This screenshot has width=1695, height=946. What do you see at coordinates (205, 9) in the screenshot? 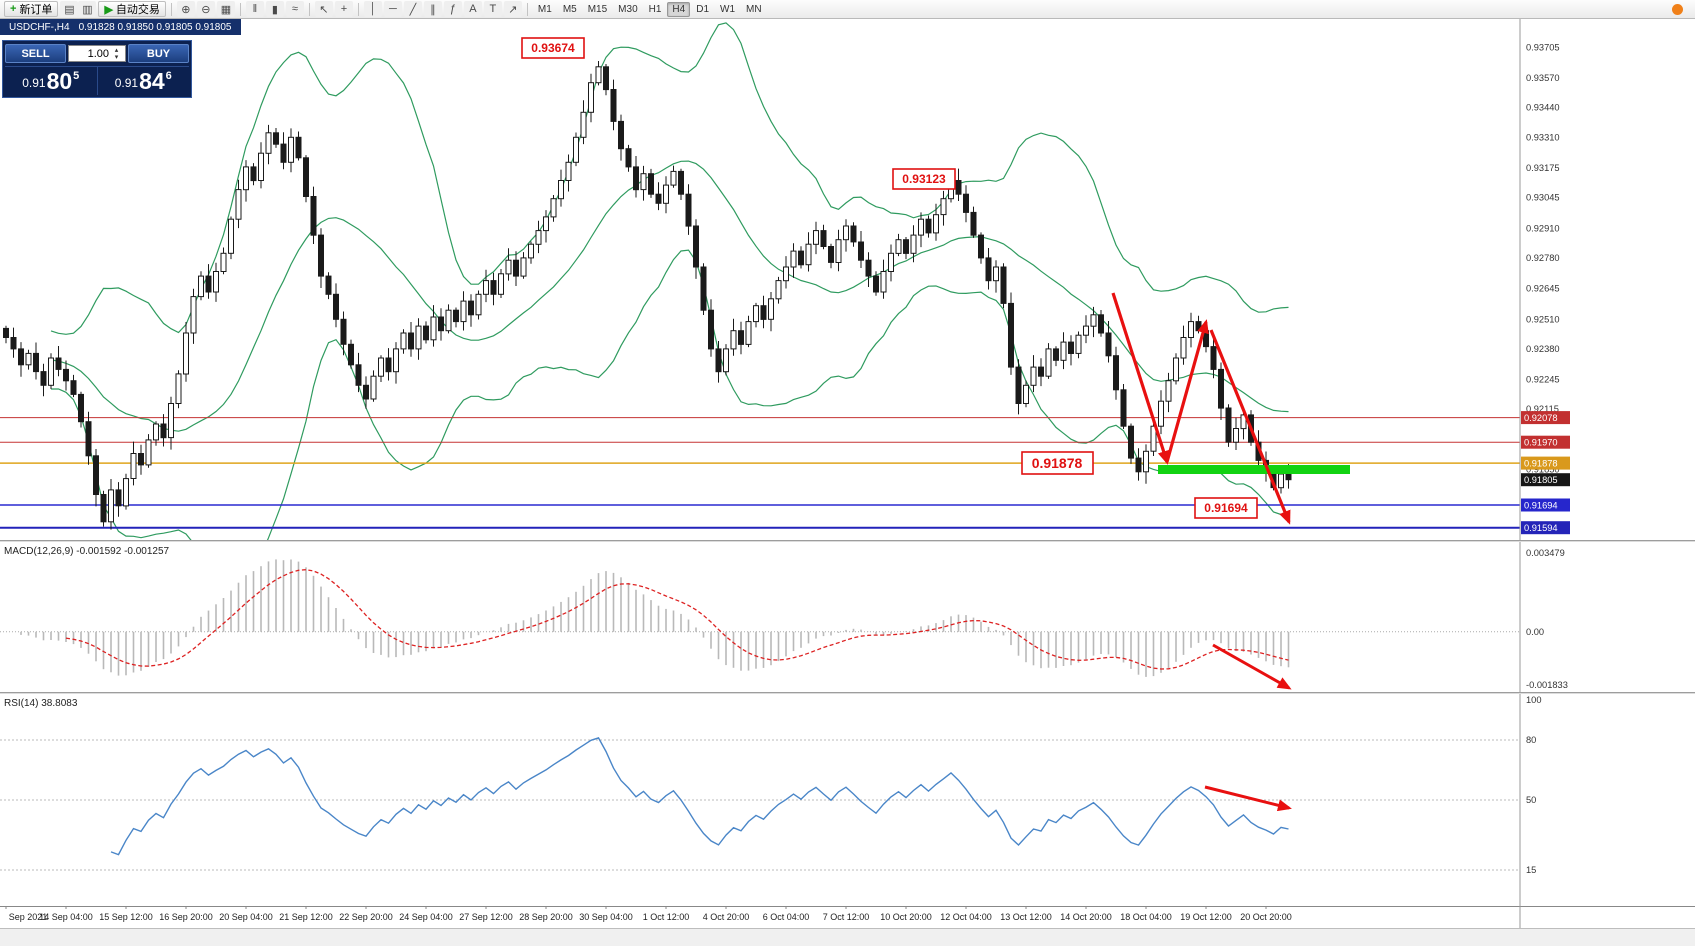
I see `zoom-out-icon: ⊖` at bounding box center [205, 9].